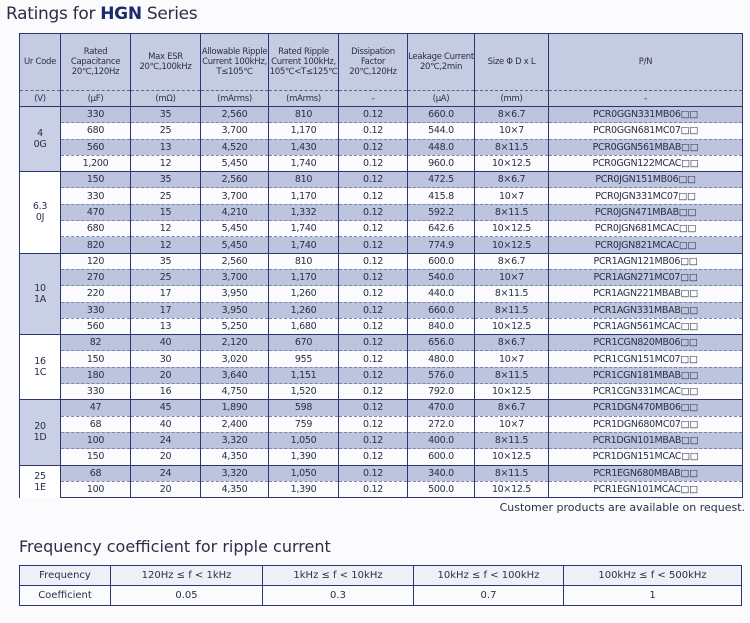  What do you see at coordinates (488, 595) in the screenshot?
I see `coefficient-value: 0.7` at bounding box center [488, 595].